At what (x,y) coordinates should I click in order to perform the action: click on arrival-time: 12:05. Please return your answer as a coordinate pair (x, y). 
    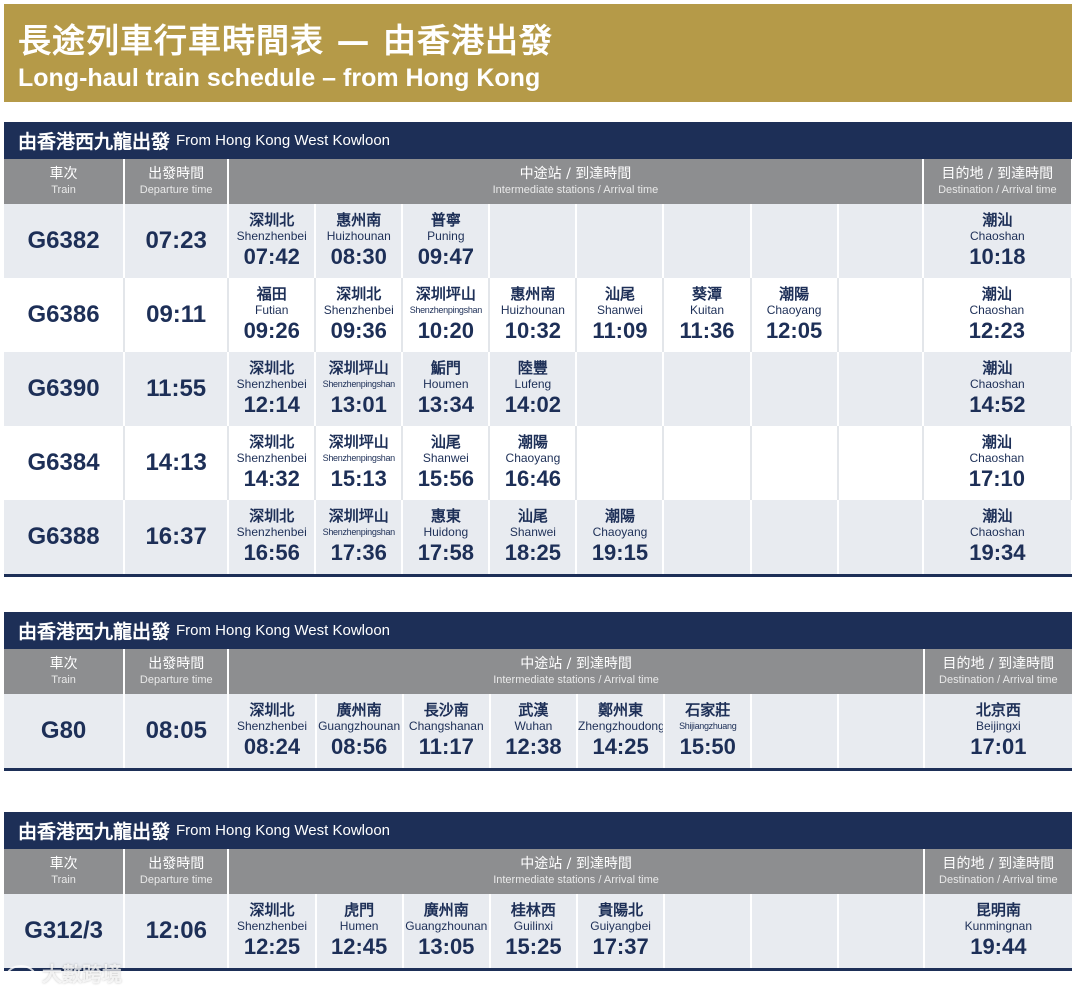
    Looking at the image, I should click on (794, 330).